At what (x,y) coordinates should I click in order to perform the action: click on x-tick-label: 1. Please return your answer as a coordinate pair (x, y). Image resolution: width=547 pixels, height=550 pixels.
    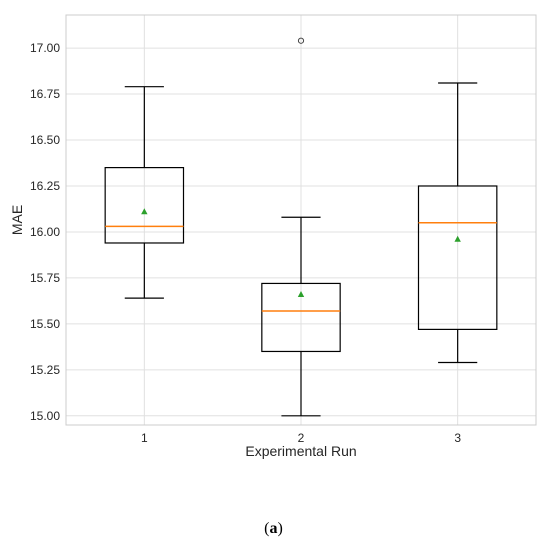
    Looking at the image, I should click on (144, 438).